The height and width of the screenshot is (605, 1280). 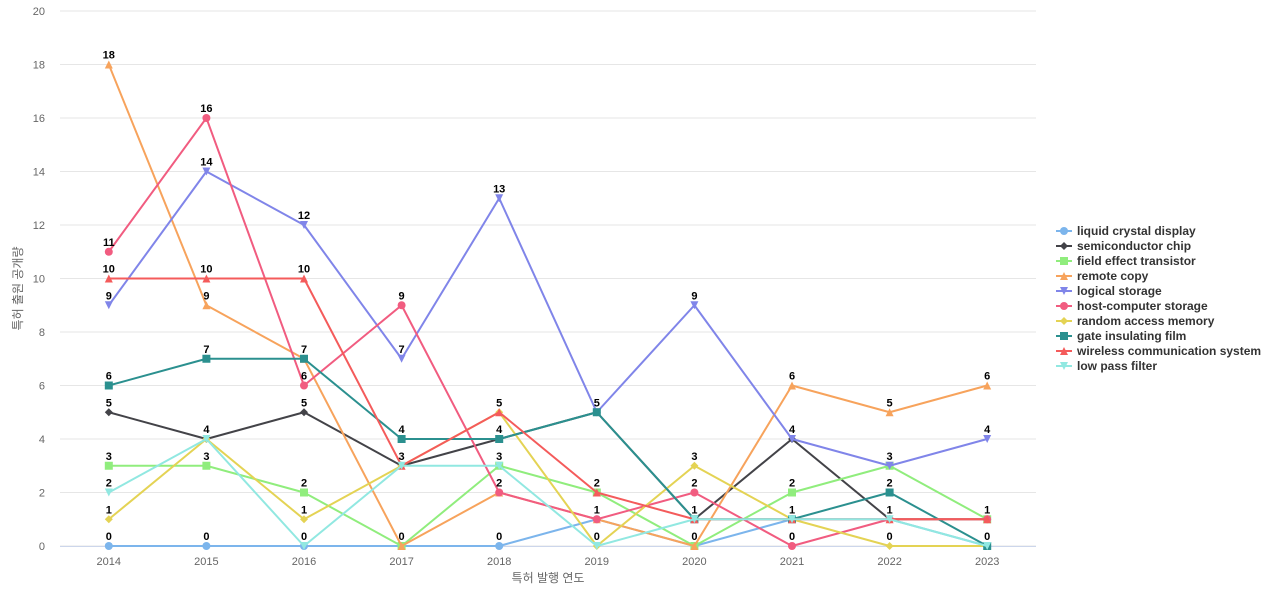 What do you see at coordinates (1146, 321) in the screenshot?
I see `legend-label: random access memory` at bounding box center [1146, 321].